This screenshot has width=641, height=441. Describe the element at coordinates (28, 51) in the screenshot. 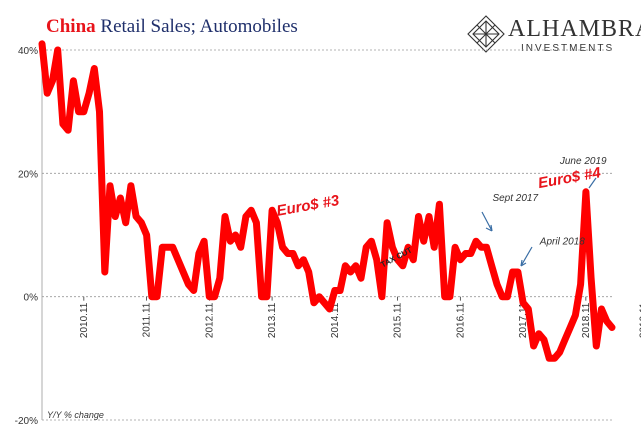

I see `y-tick-label: 40%` at that location.